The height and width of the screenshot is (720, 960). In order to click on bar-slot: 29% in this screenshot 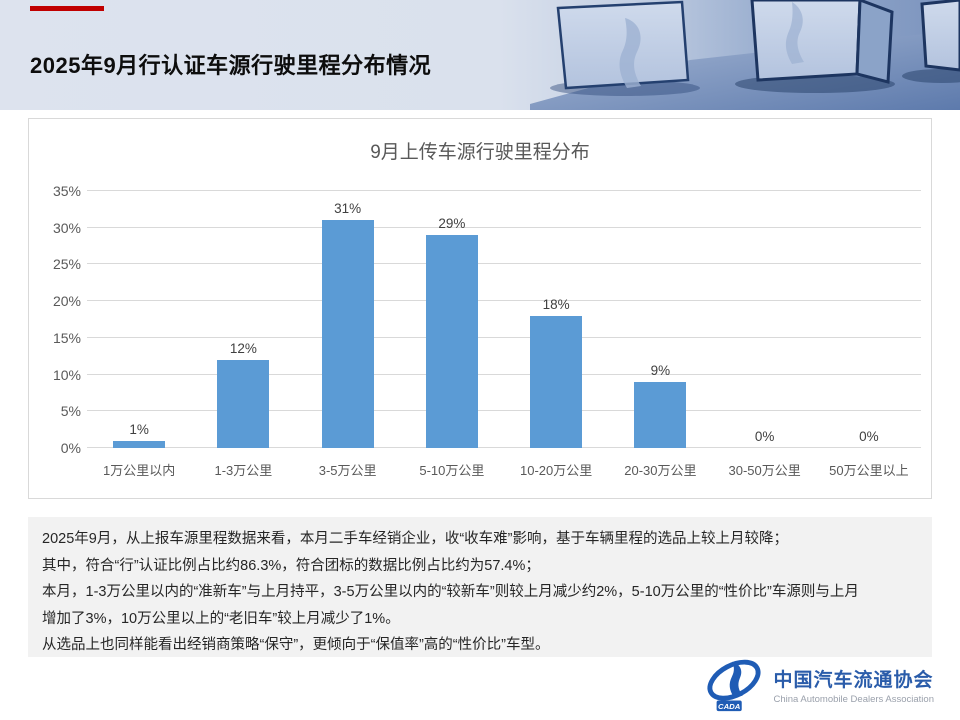, I will do `click(452, 319)`.